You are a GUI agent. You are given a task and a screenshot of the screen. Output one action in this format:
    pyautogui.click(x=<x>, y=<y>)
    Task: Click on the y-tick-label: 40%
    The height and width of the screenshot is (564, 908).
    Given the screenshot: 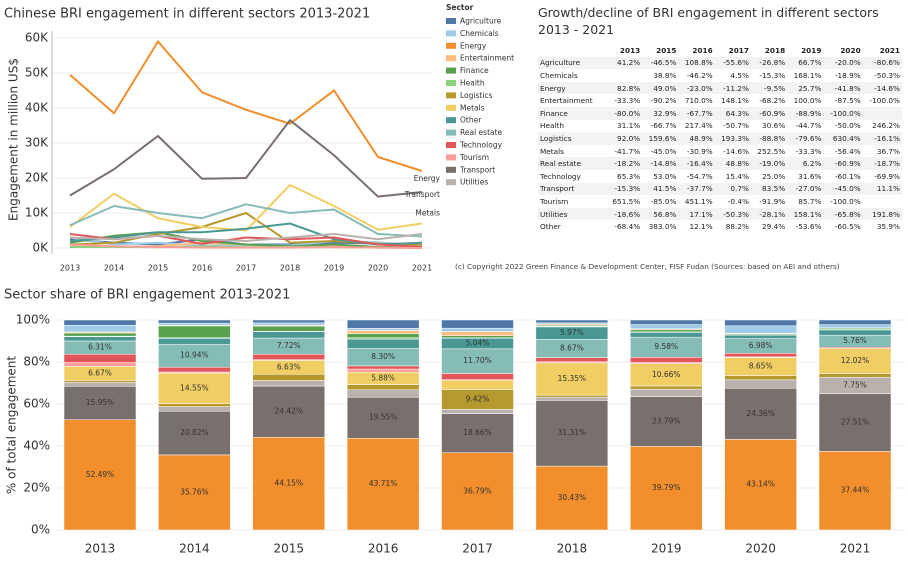 What is the action you would take?
    pyautogui.click(x=36, y=446)
    